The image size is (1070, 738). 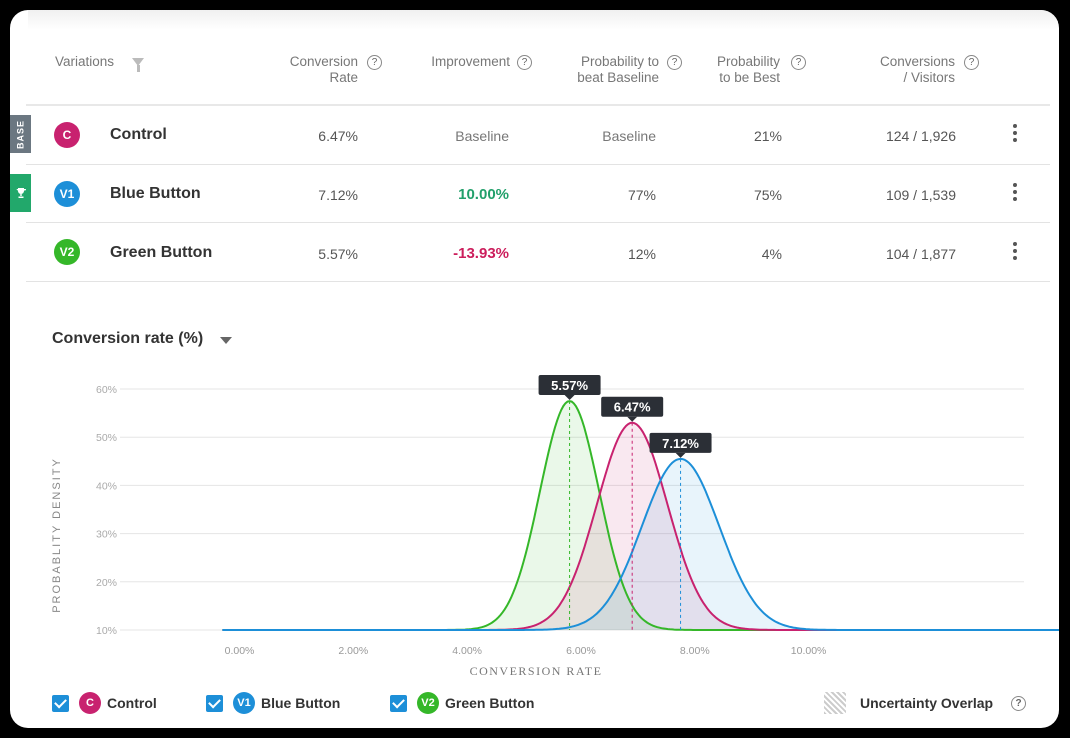 I want to click on legend-label: Blue Button, so click(x=301, y=703).